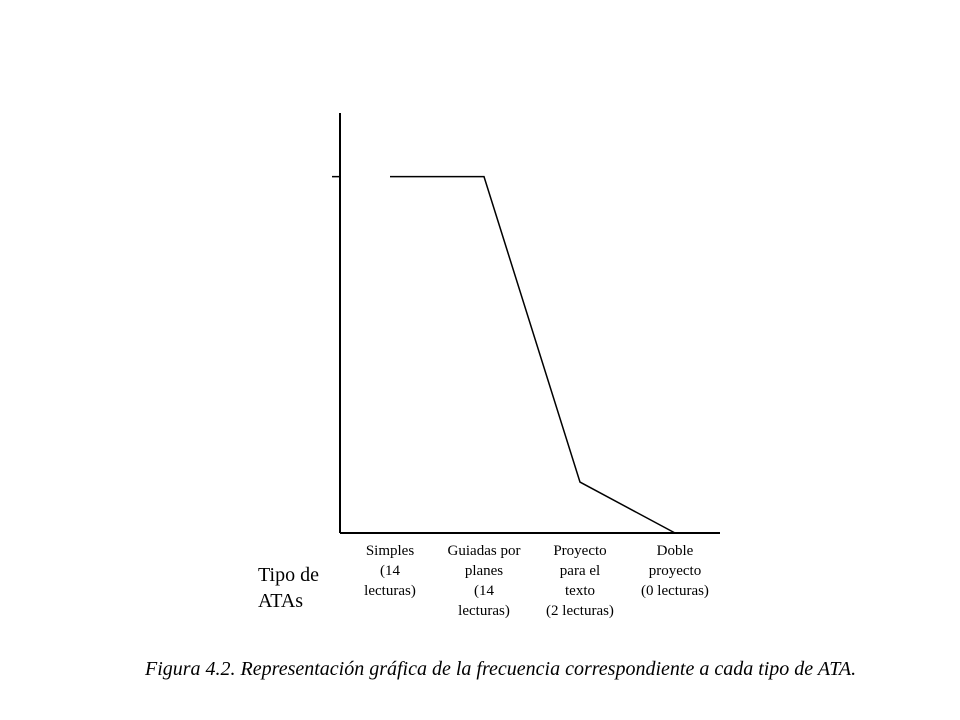  I want to click on x-tick-label: texto, so click(580, 591).